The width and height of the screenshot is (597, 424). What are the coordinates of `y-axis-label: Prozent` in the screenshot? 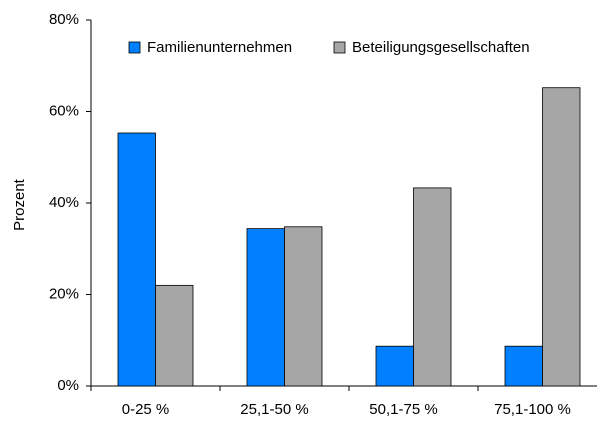 It's located at (19, 204).